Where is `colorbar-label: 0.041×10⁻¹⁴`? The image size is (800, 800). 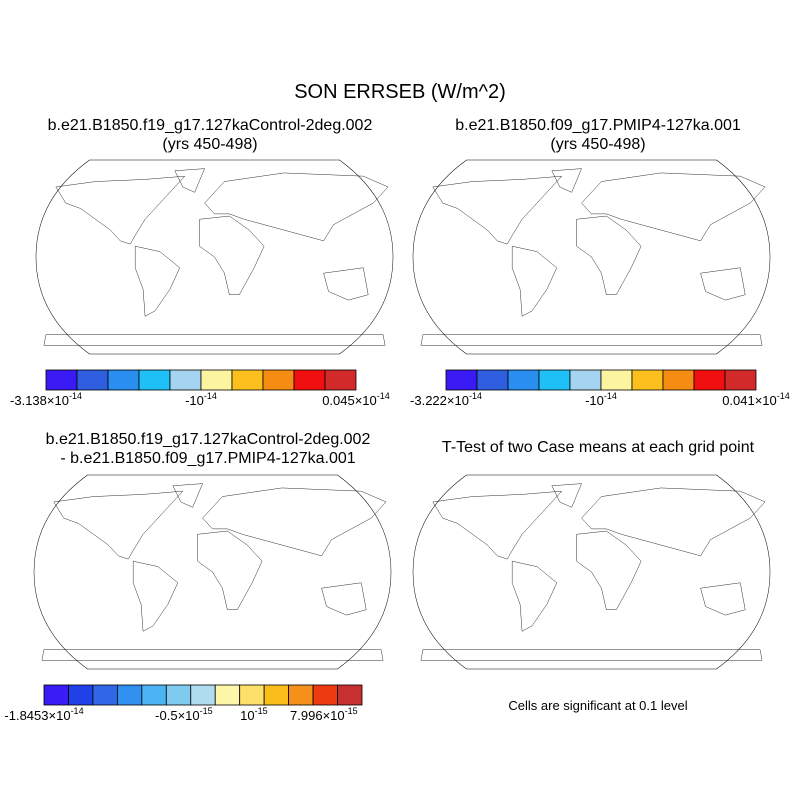 colorbar-label: 0.041×10⁻¹⁴ is located at coordinates (756, 399).